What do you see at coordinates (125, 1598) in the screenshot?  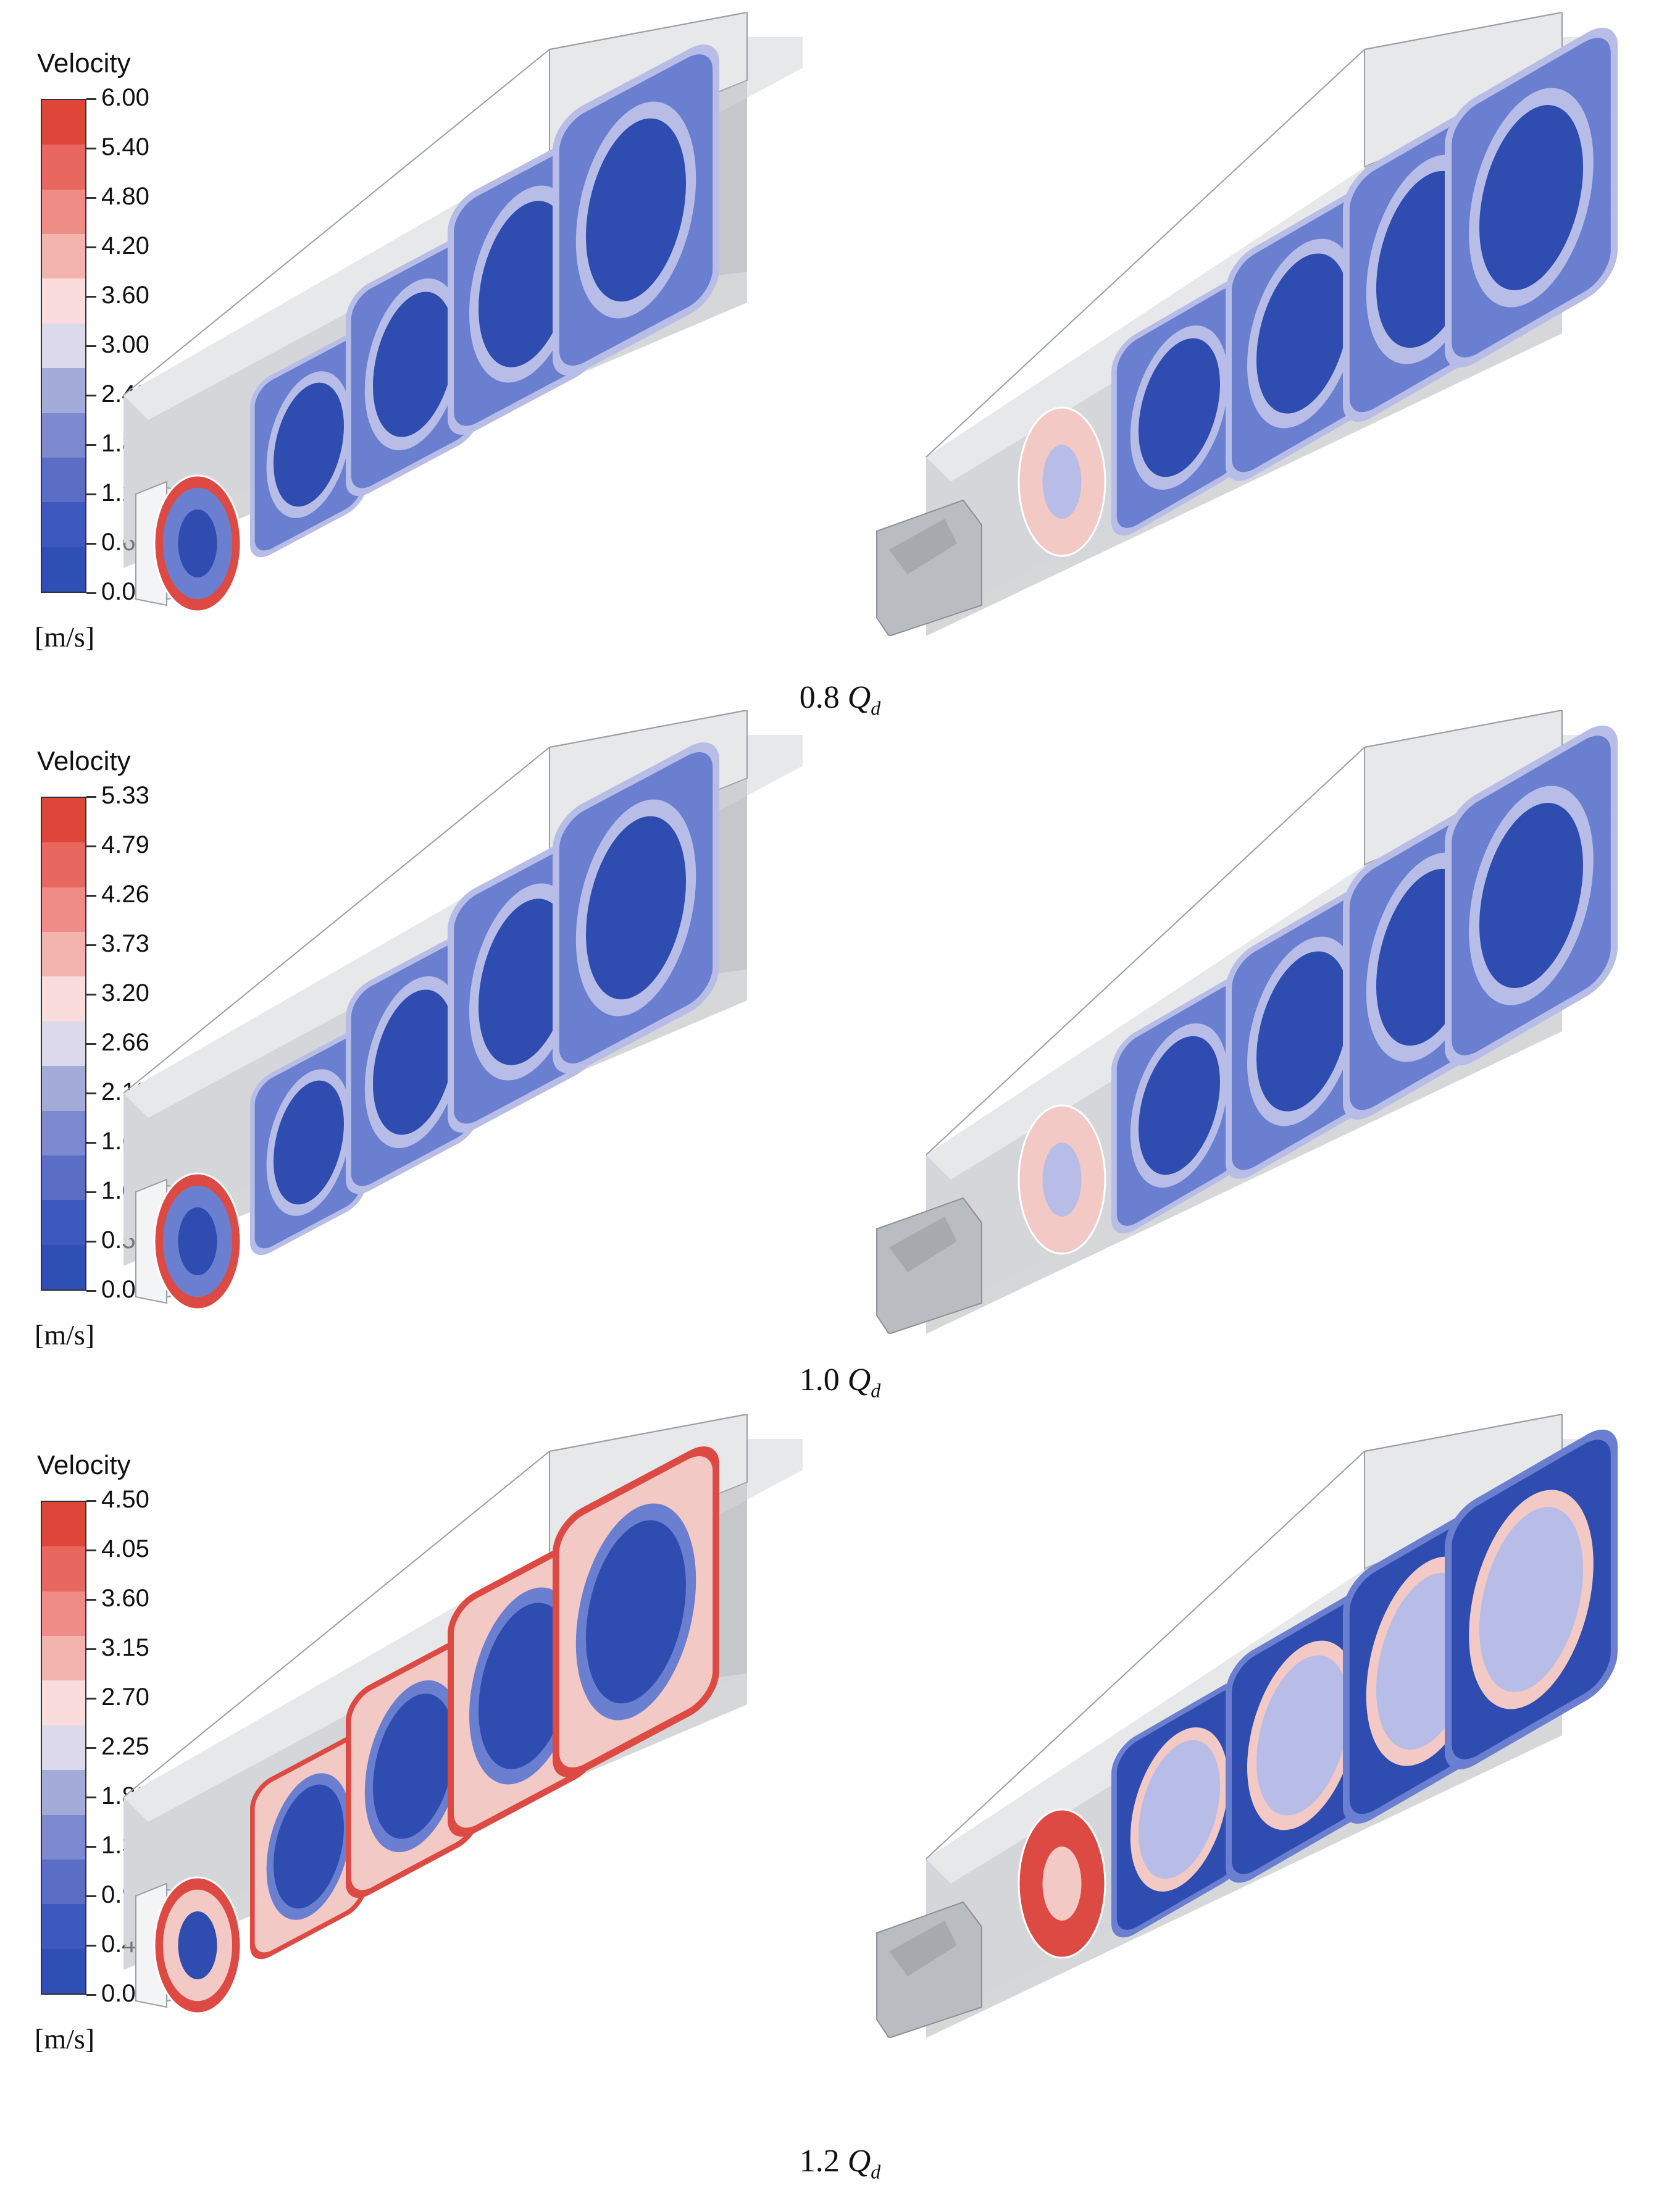 I see `tick-label: 3.60` at bounding box center [125, 1598].